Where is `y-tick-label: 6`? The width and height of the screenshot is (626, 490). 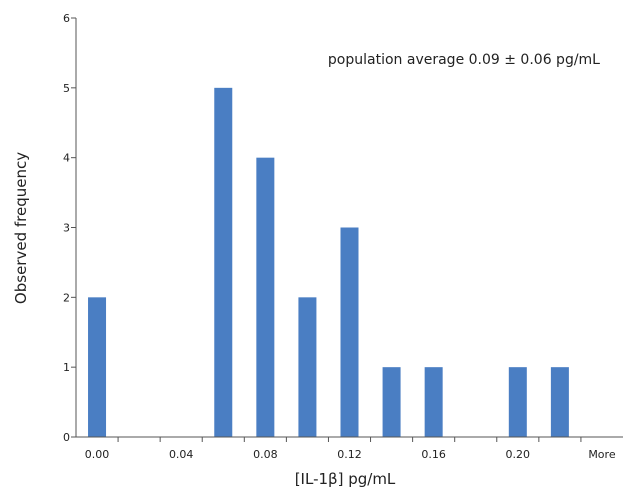 y-tick-label: 6 is located at coordinates (66, 18).